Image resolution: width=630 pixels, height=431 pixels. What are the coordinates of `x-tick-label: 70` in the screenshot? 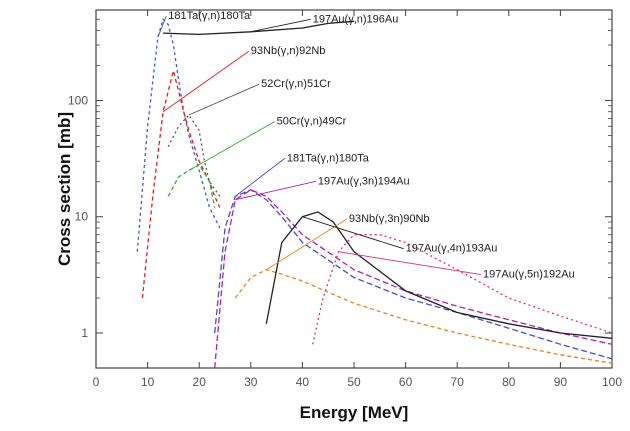 It's located at (458, 382).